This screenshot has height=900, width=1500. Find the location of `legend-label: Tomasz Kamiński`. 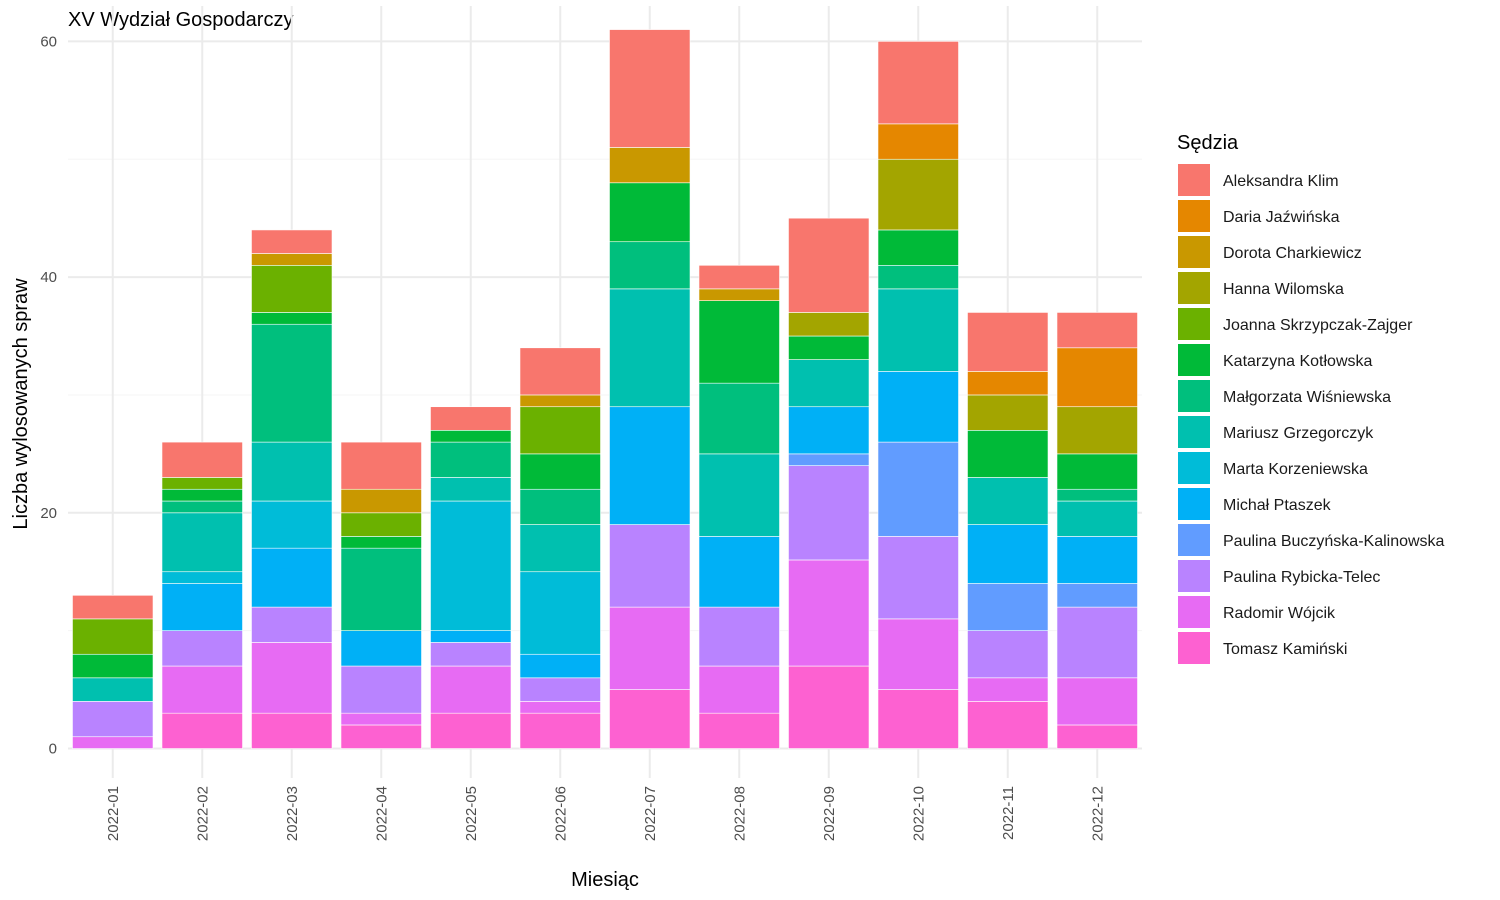

legend-label: Tomasz Kamiński is located at coordinates (1285, 649).